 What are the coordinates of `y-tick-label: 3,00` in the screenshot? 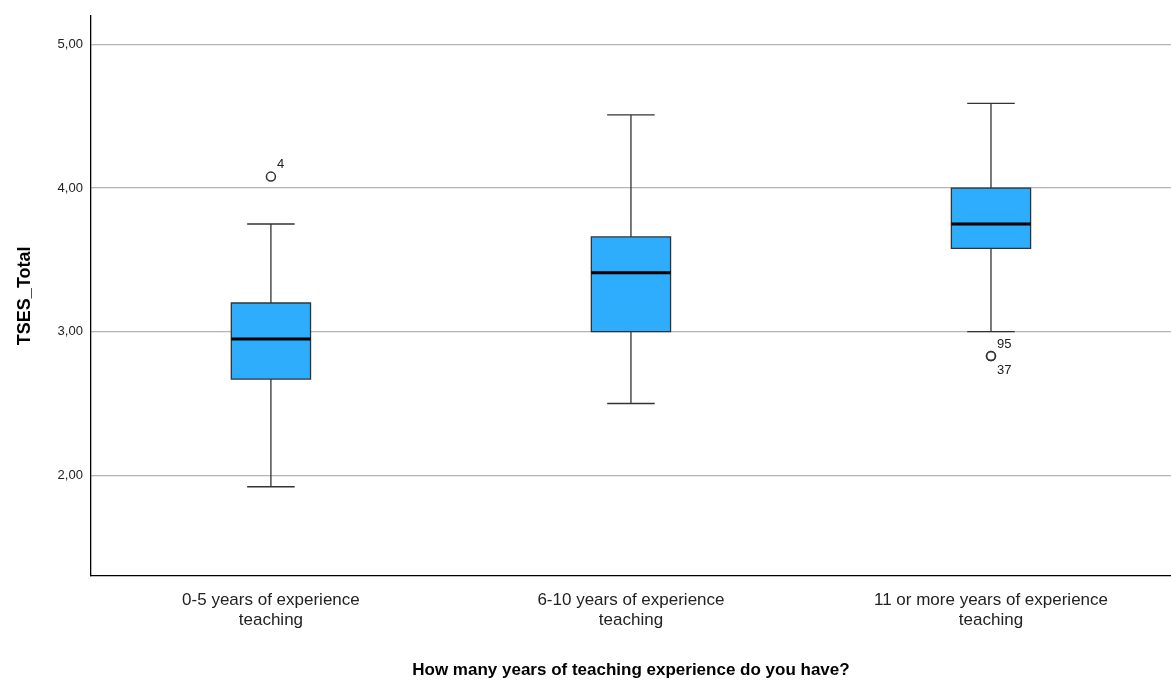 It's located at (70, 331).